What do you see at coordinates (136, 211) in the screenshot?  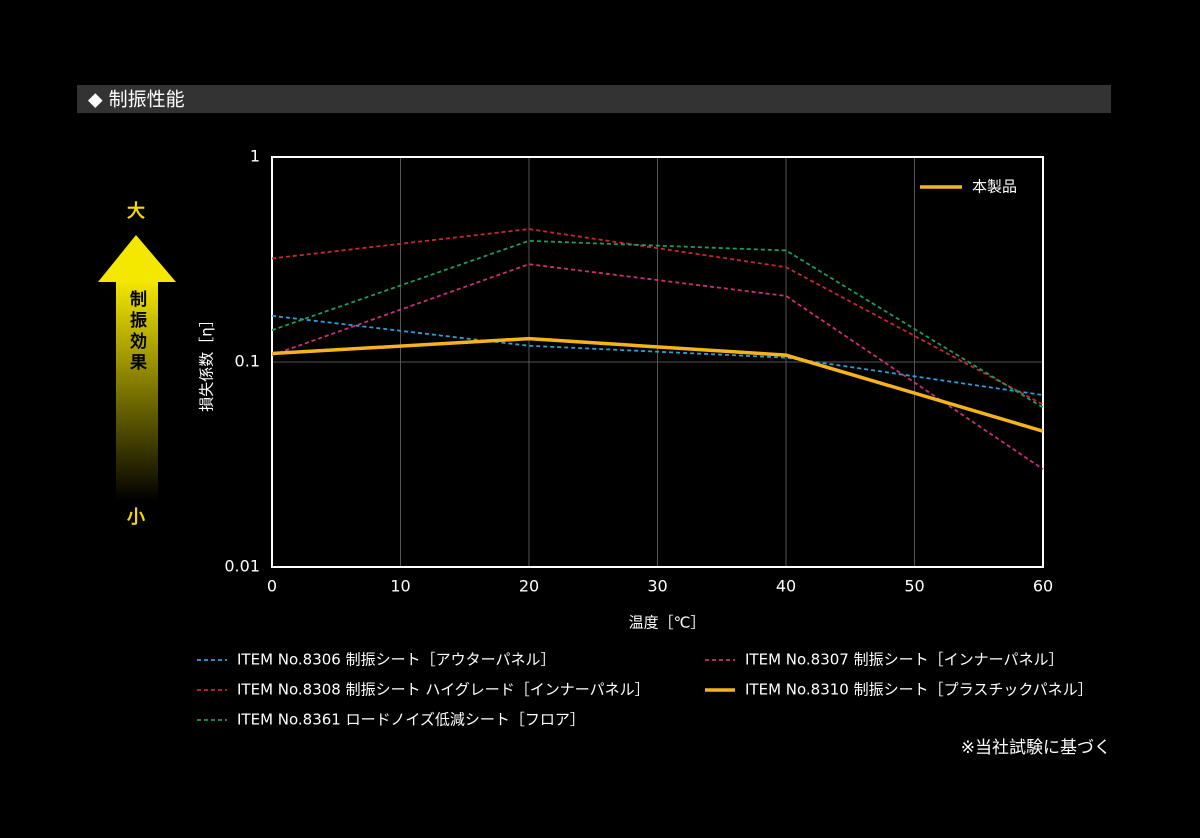 I see `scale-high: 大` at bounding box center [136, 211].